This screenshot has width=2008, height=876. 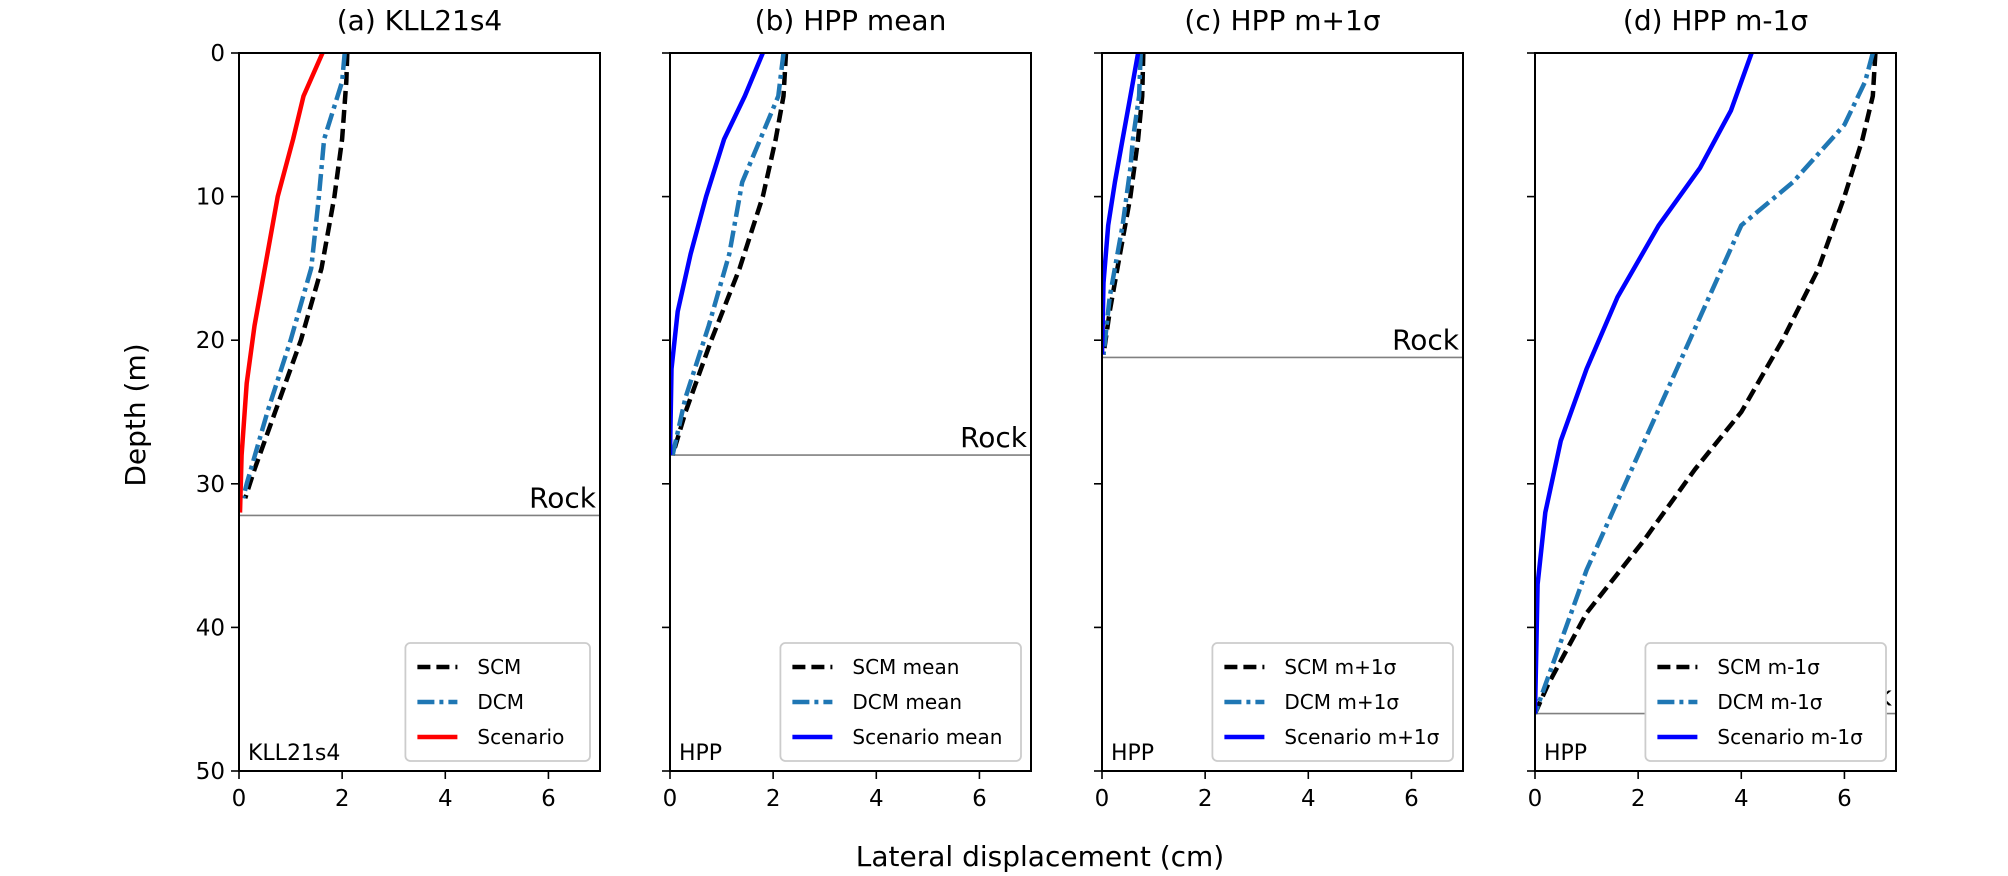 I want to click on panel-title: (c) HPP m+1σ, so click(x=1282, y=20).